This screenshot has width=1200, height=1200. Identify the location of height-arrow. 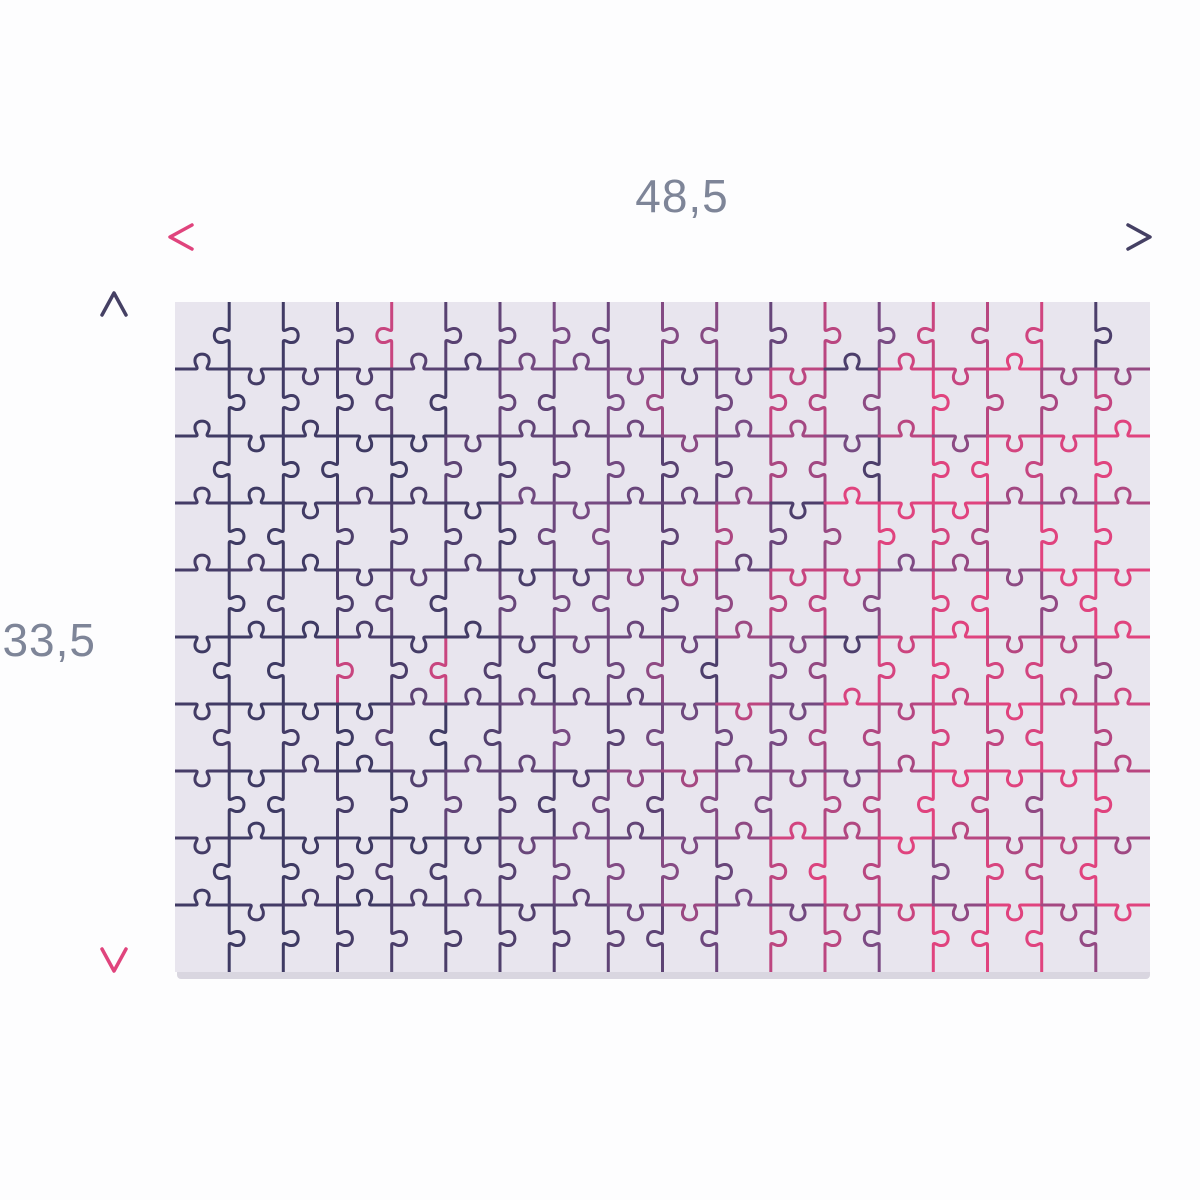
(114, 632).